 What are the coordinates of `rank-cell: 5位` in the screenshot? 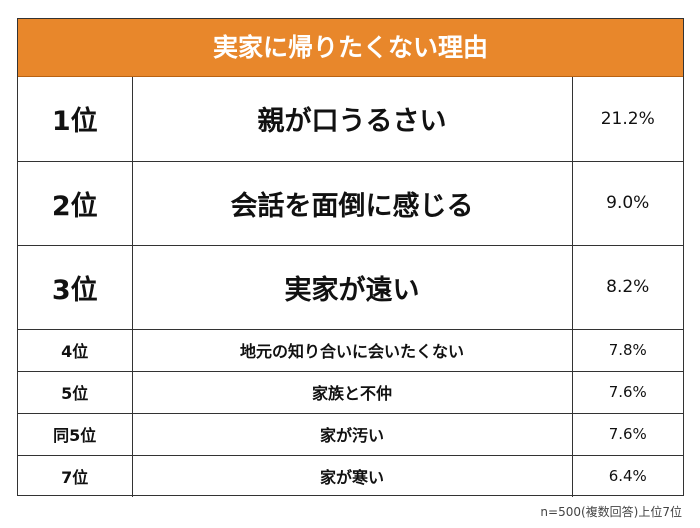 It's located at (75, 392).